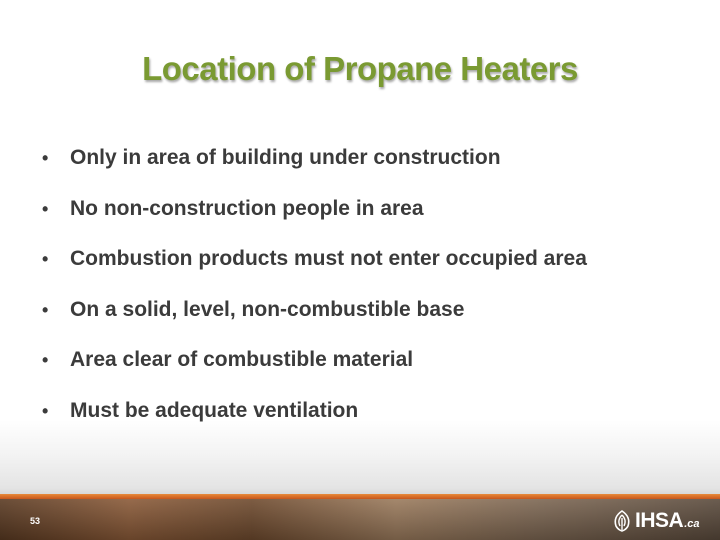  What do you see at coordinates (247, 208) in the screenshot?
I see `bullet-text: No non-construction people in area` at bounding box center [247, 208].